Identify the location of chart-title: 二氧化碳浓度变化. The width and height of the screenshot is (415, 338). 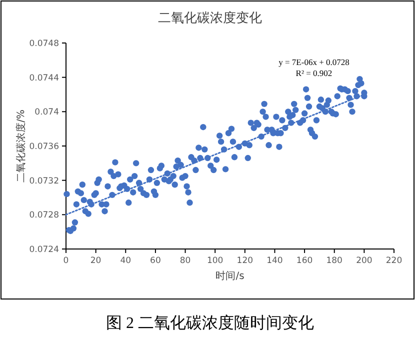
(210, 18).